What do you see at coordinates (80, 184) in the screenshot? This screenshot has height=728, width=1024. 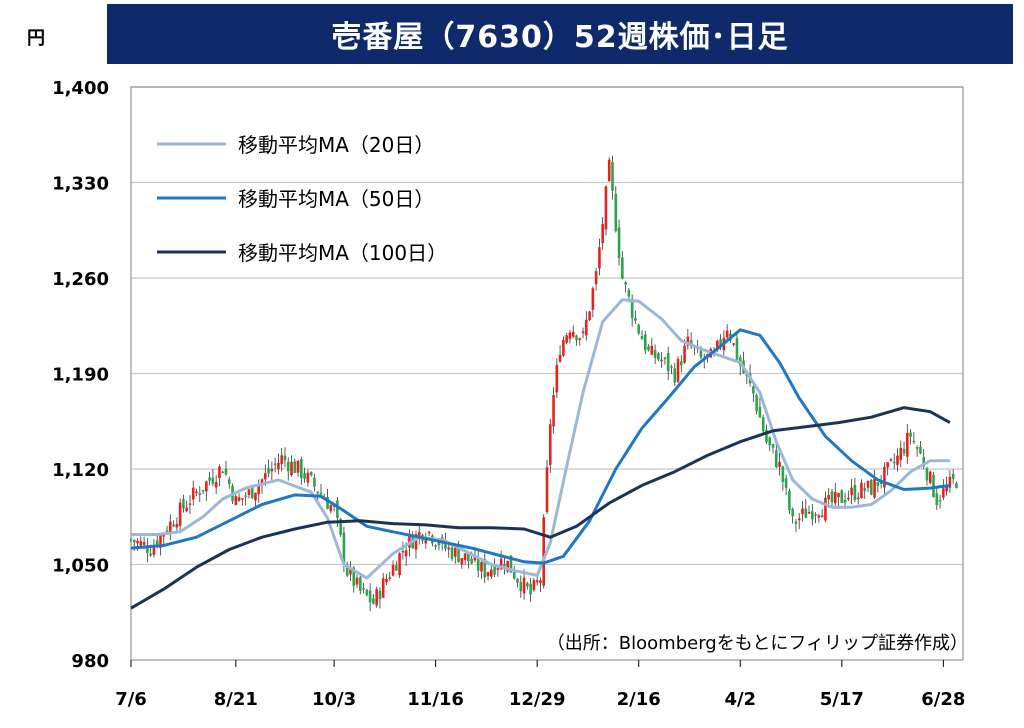 I see `y-tick-label: 1,330` at bounding box center [80, 184].